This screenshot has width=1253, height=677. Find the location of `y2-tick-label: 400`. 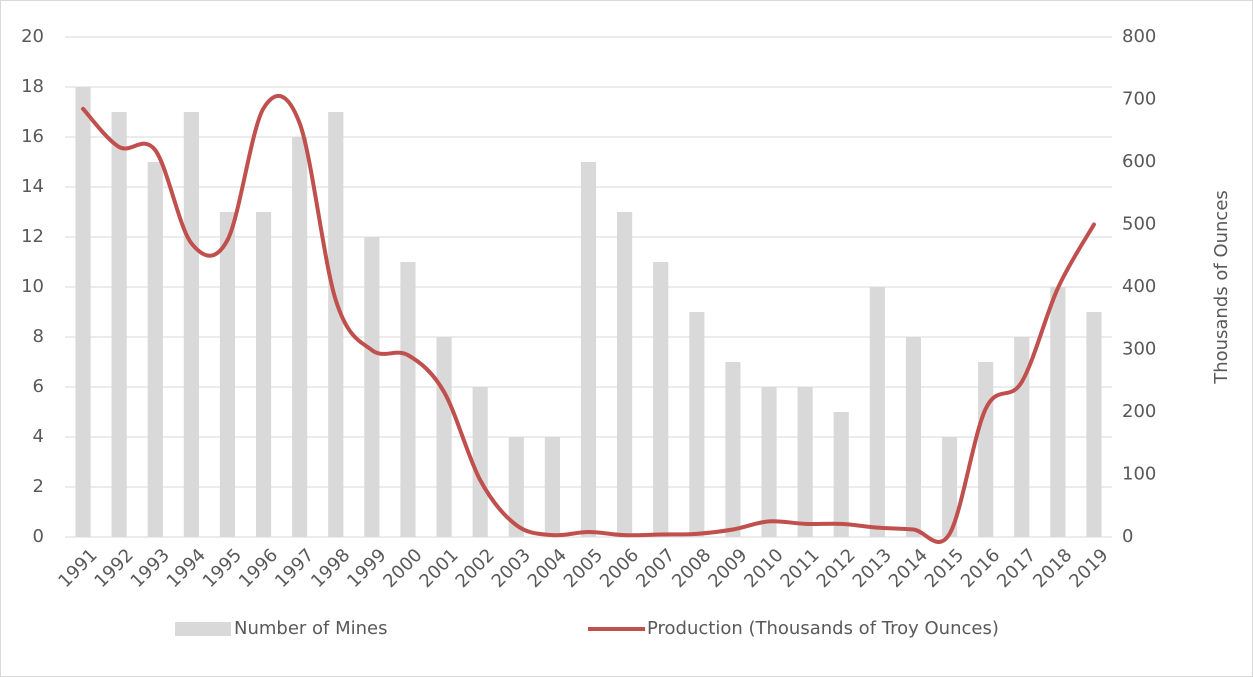

y2-tick-label: 400 is located at coordinates (1139, 286).